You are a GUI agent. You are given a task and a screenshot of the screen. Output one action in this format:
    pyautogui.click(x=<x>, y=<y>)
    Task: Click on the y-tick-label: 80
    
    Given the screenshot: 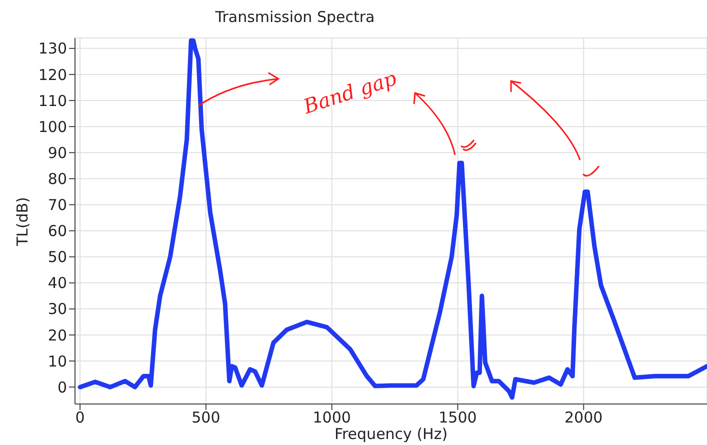 What is the action you would take?
    pyautogui.click(x=57, y=179)
    